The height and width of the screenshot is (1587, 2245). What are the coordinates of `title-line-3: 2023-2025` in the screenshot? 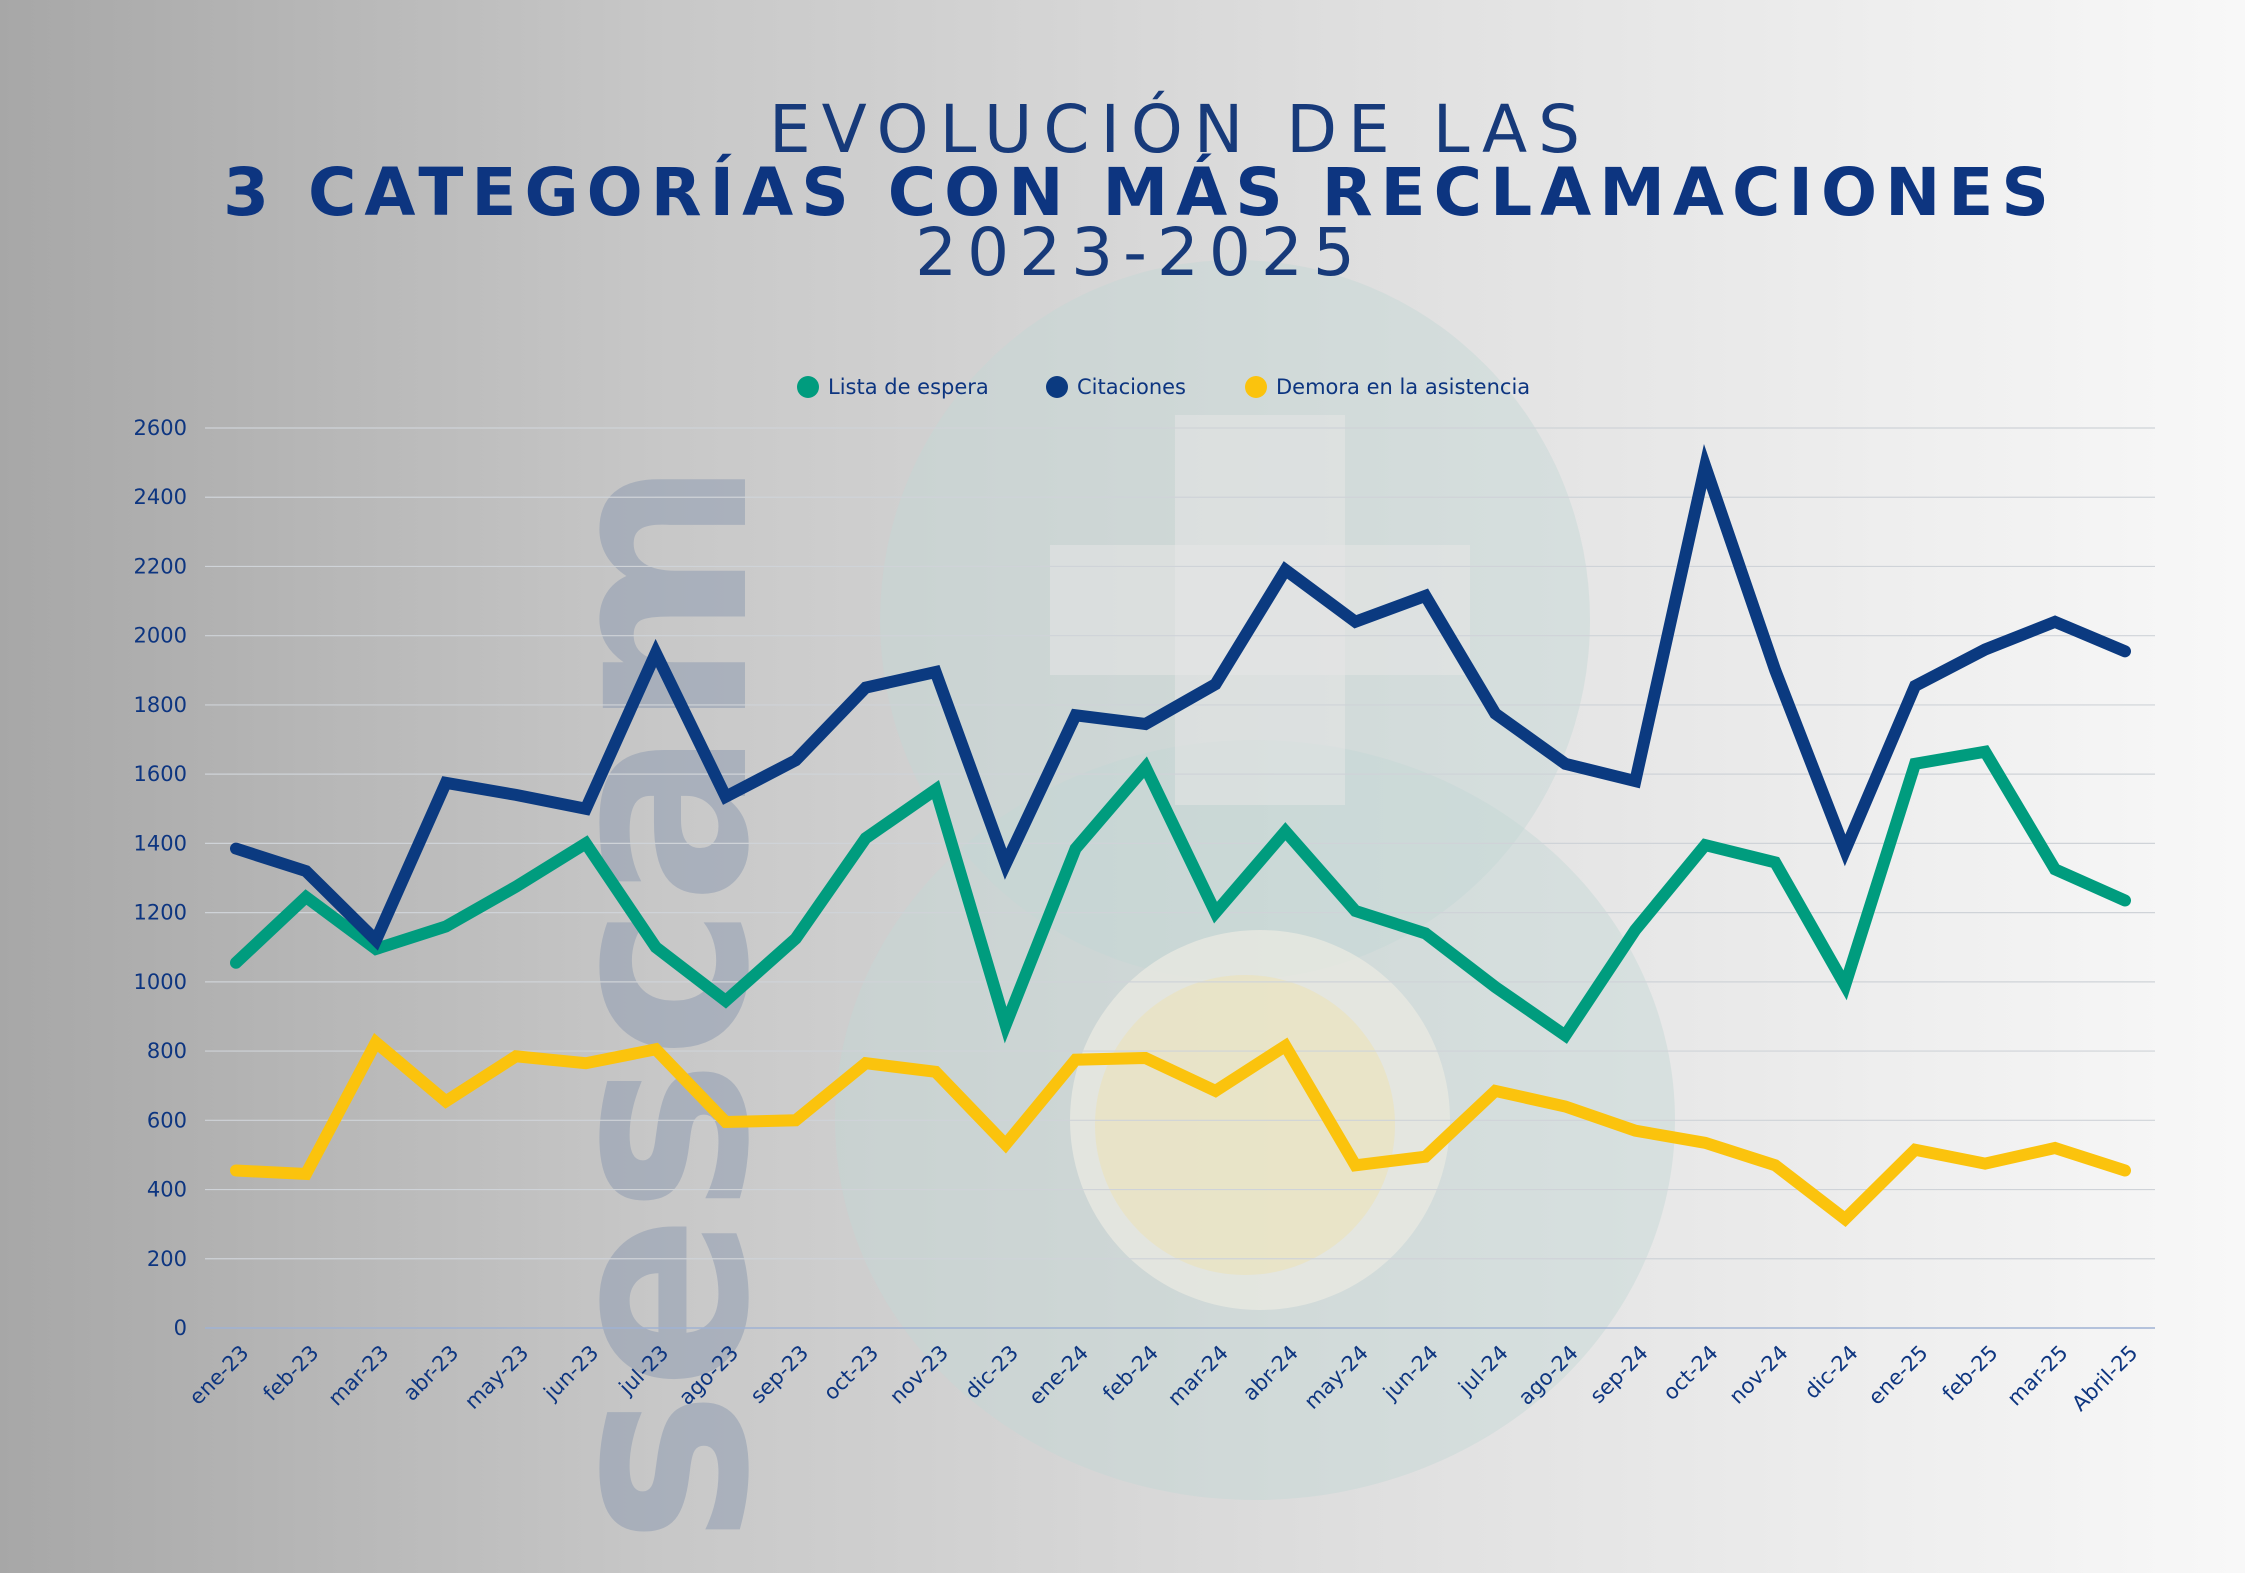 It's located at (1140, 252).